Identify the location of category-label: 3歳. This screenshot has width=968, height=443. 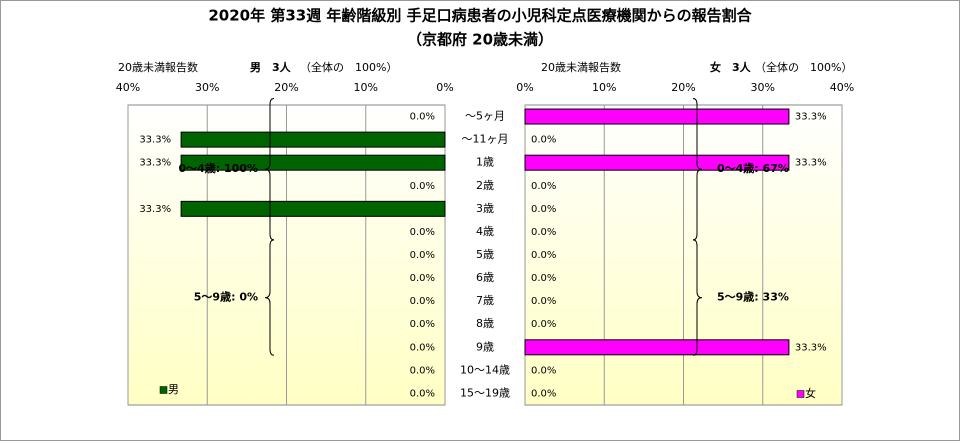
(485, 208).